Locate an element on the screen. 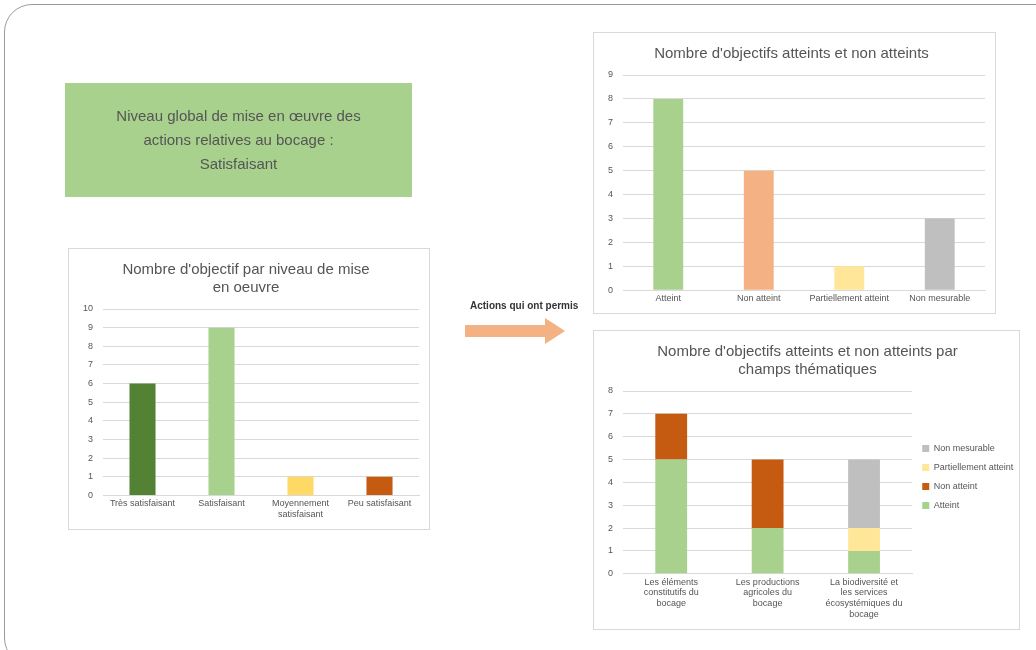 The width and height of the screenshot is (1036, 650). x-tick-label: Atteint is located at coordinates (668, 298).